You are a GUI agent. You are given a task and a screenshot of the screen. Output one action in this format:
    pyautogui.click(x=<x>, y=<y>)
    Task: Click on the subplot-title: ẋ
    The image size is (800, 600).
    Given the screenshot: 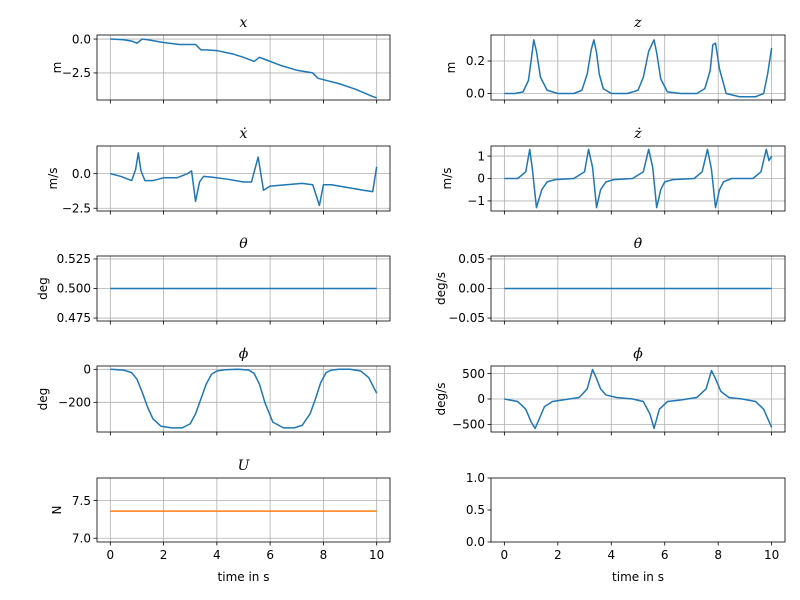 What is the action you would take?
    pyautogui.click(x=244, y=134)
    